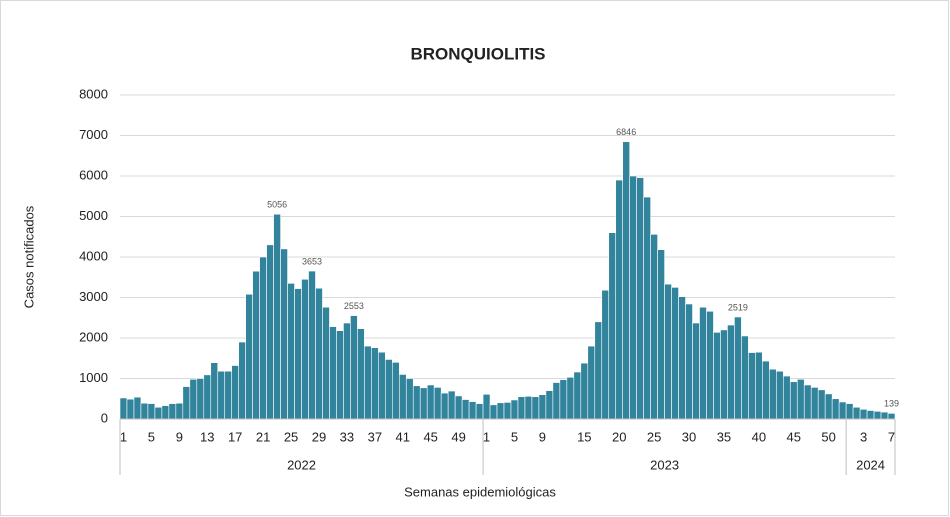  I want to click on x-tick-label: 33, so click(347, 436).